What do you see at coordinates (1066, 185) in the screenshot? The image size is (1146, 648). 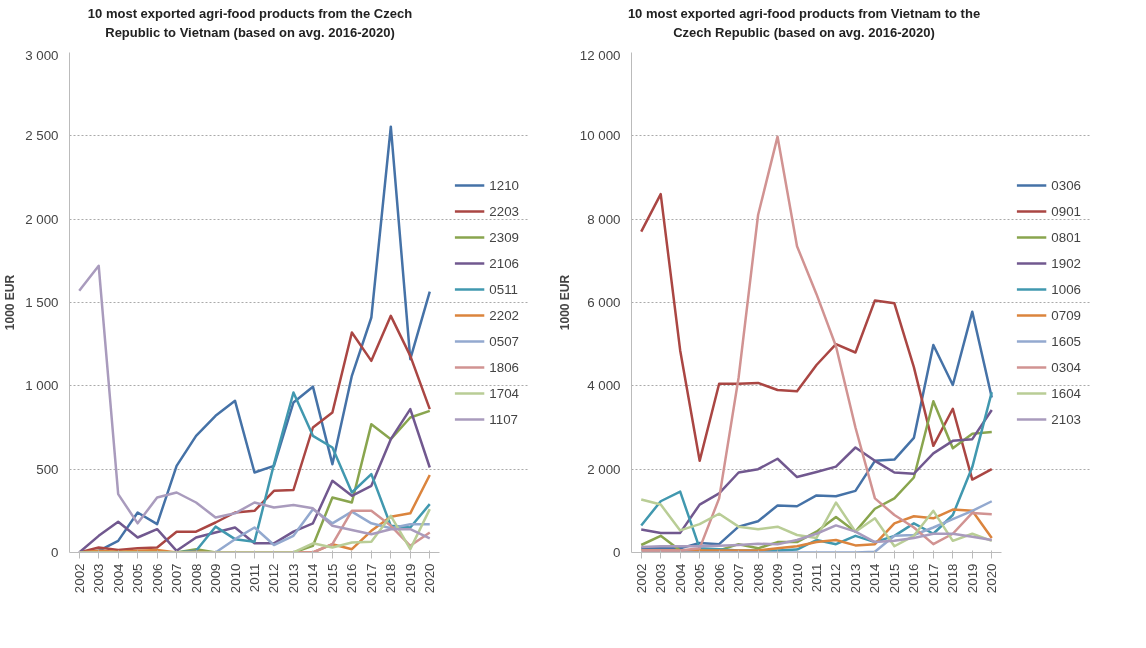 I see `legend-label: 0306` at bounding box center [1066, 185].